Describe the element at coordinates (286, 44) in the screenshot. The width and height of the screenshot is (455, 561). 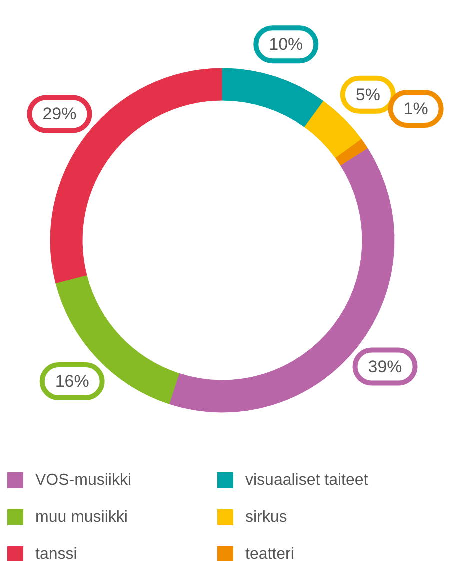
I see `data-label: 10%` at that location.